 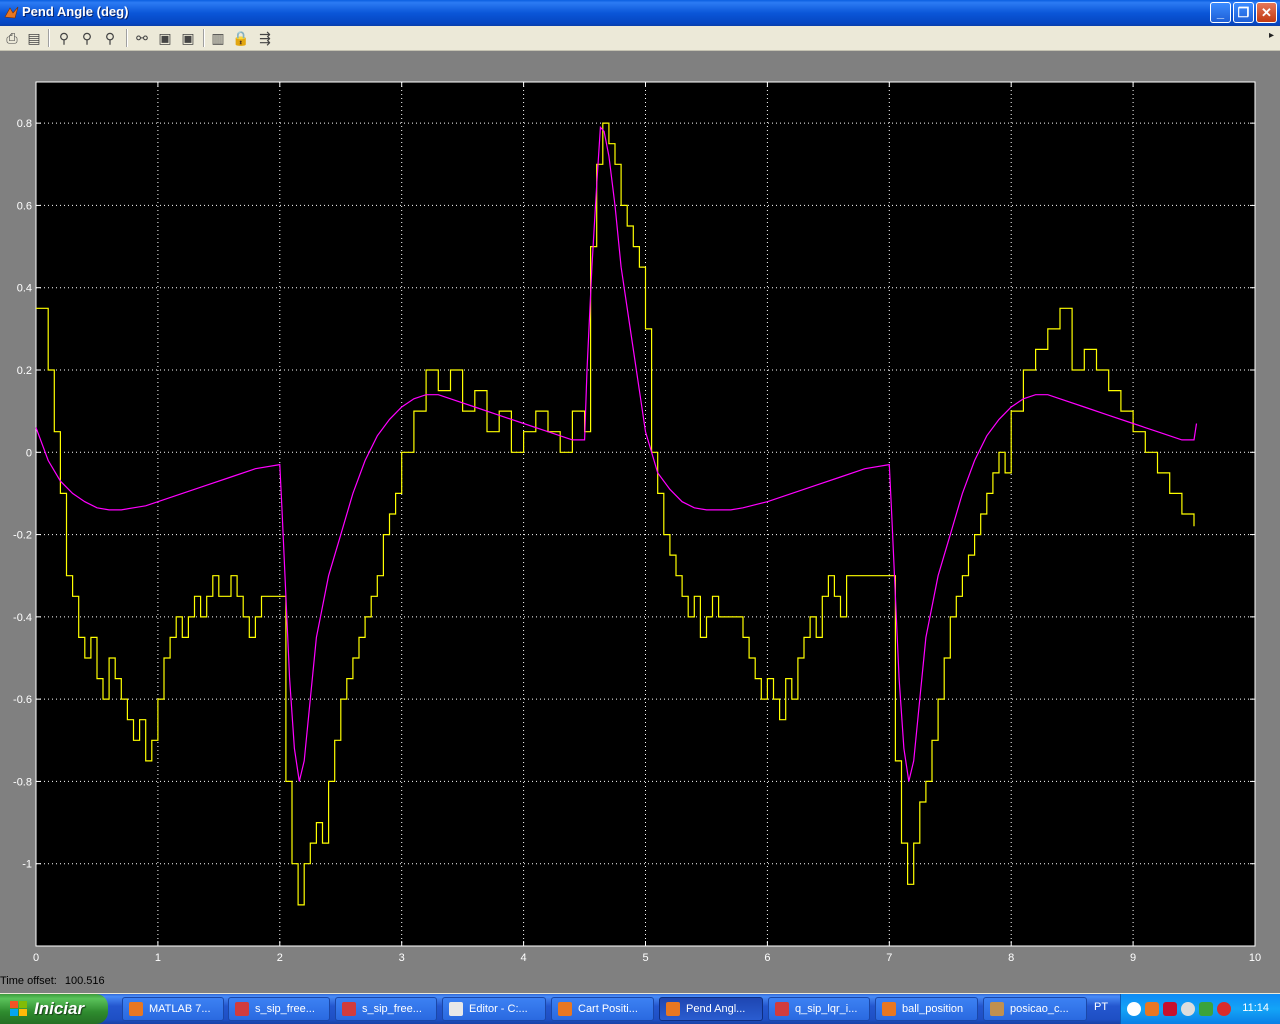 I want to click on x-tick-label: 5, so click(x=645, y=958).